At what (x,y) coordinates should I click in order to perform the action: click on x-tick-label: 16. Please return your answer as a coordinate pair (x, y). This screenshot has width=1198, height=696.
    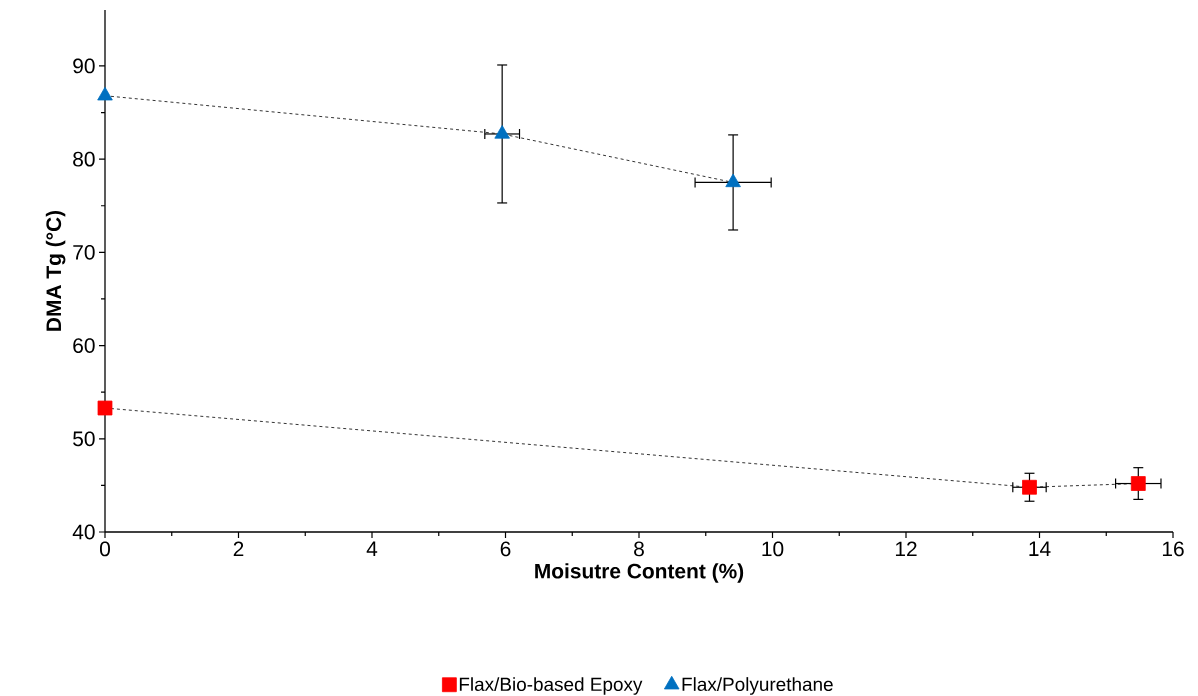
    Looking at the image, I should click on (1173, 549).